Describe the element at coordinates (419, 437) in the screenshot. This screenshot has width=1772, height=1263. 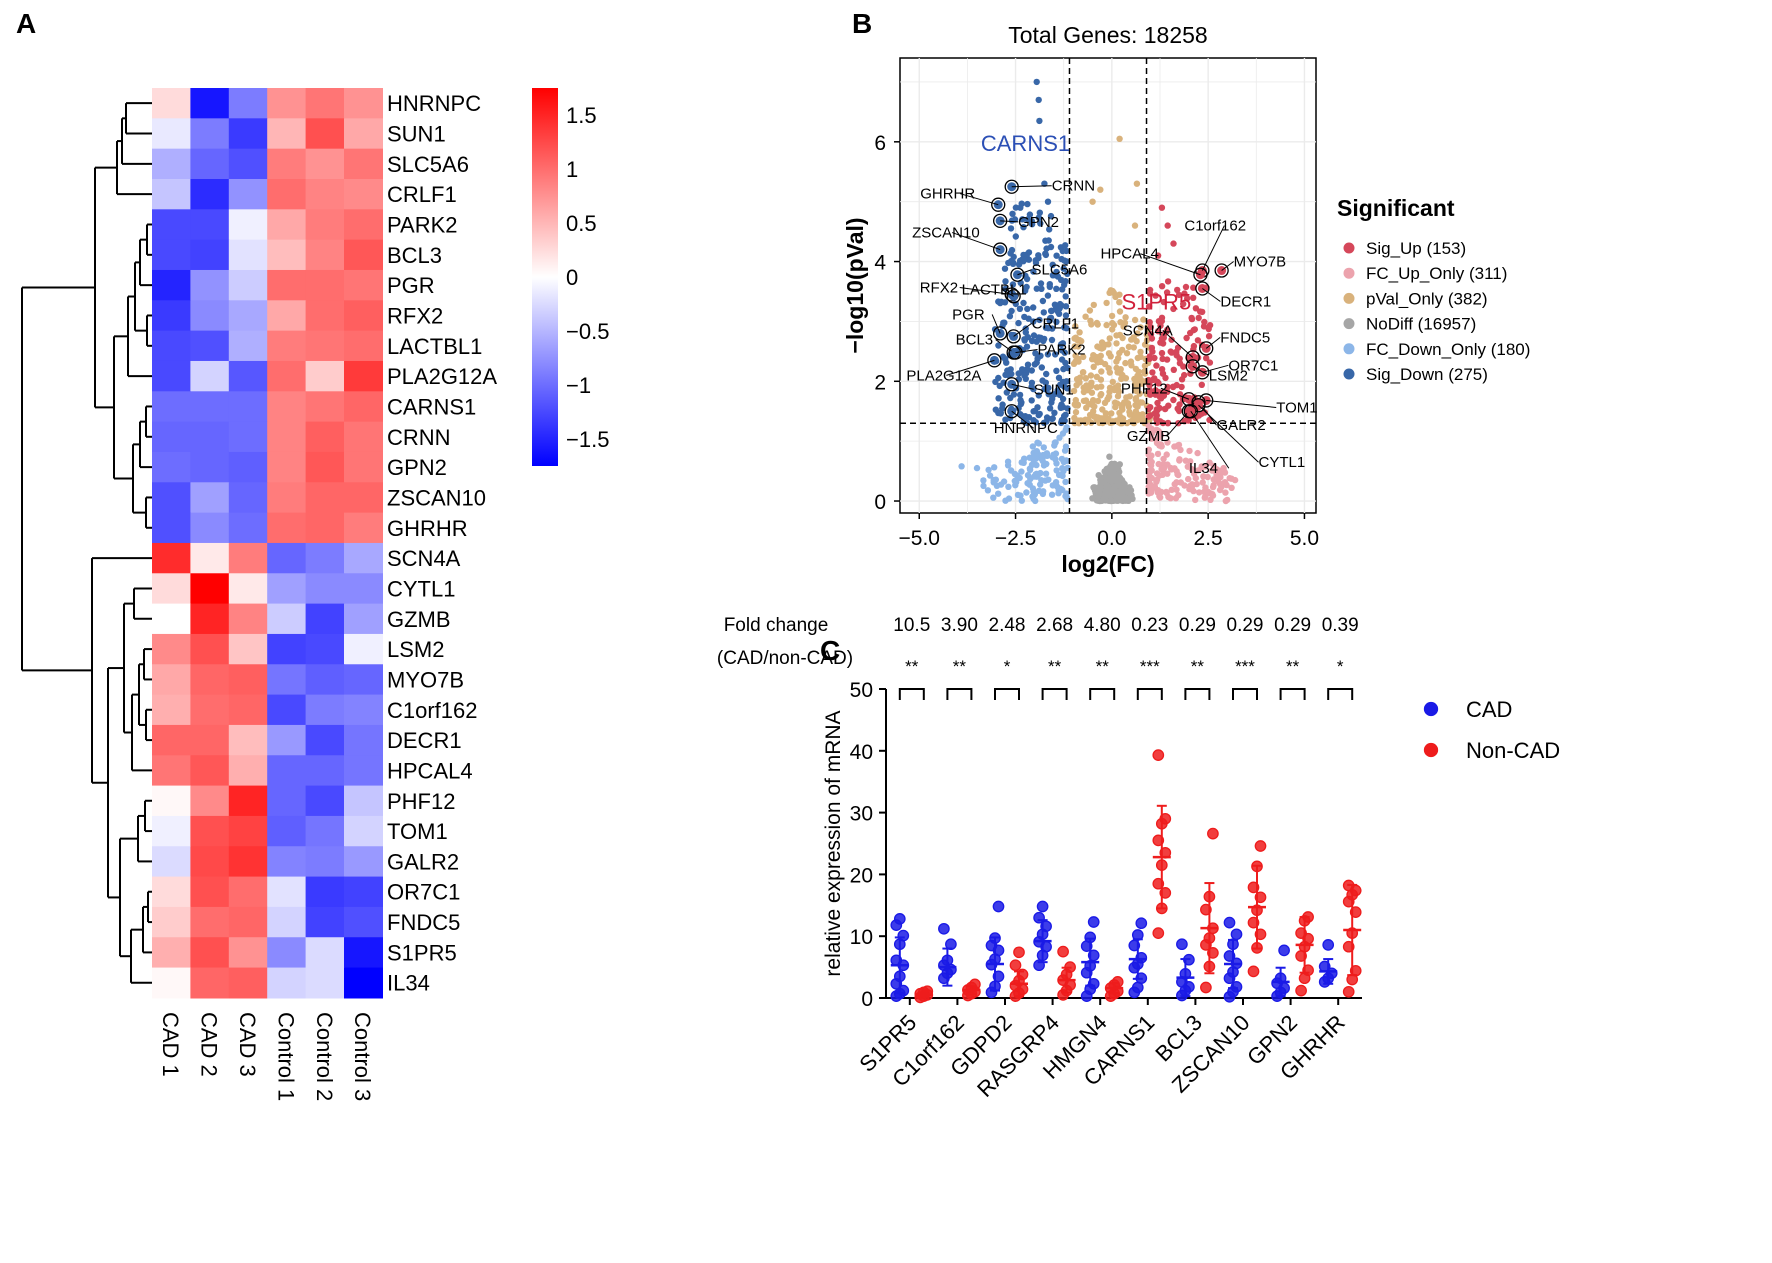
I see `heatmap-row-label: CRNN` at that location.